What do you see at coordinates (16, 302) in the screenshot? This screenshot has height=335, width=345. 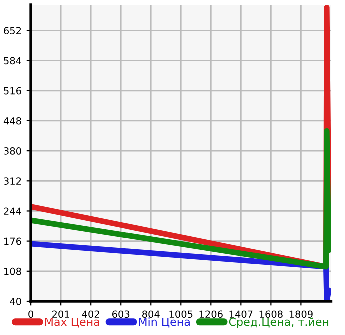 I see `y-tick-label: 40` at bounding box center [16, 302].